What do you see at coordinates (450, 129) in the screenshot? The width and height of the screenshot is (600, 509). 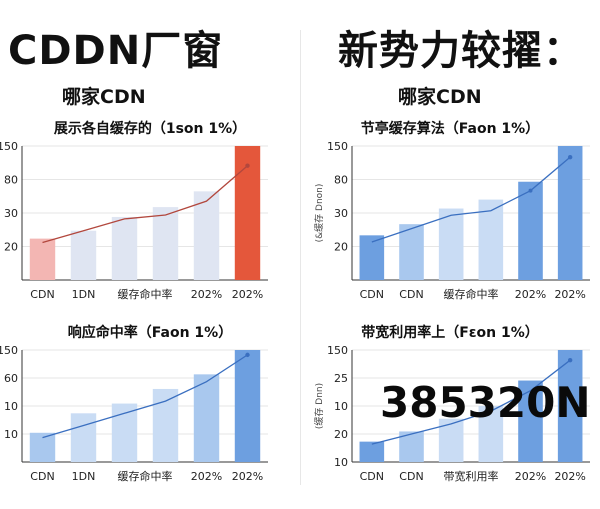 I see `chart-title: 节亭缓存算法（Faon 1%）` at bounding box center [450, 129].